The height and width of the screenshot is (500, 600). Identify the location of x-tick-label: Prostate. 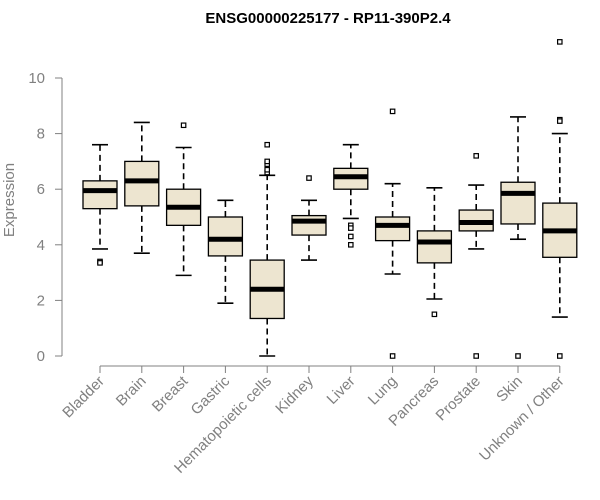
(458, 399).